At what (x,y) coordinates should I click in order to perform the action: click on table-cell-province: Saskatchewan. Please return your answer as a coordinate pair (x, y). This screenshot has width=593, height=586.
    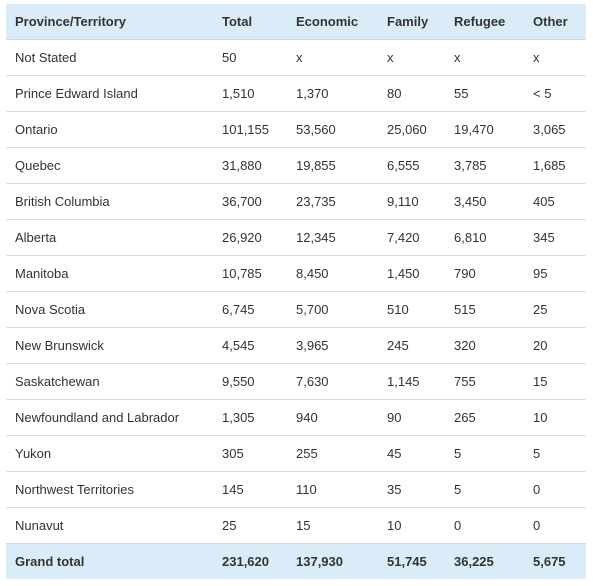
    Looking at the image, I should click on (109, 381).